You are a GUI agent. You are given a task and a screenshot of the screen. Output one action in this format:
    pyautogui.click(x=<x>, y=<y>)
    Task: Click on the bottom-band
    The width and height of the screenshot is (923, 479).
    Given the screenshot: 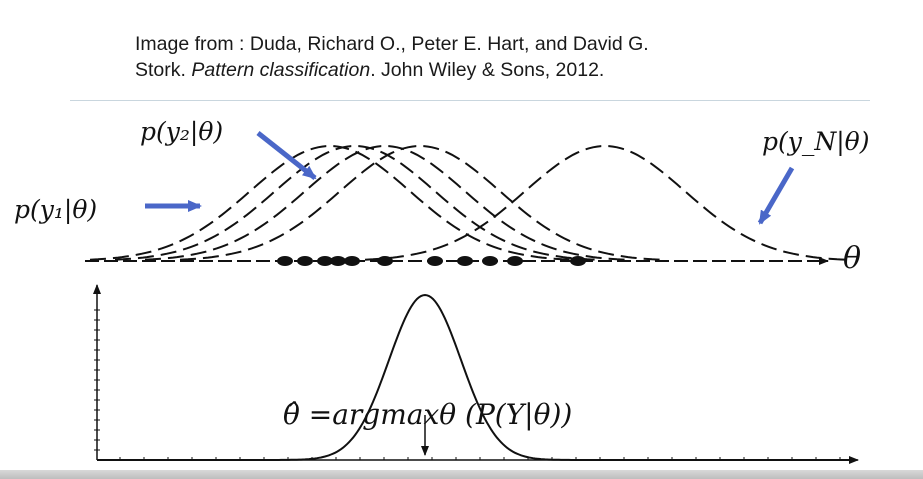 What is the action you would take?
    pyautogui.click(x=461, y=474)
    